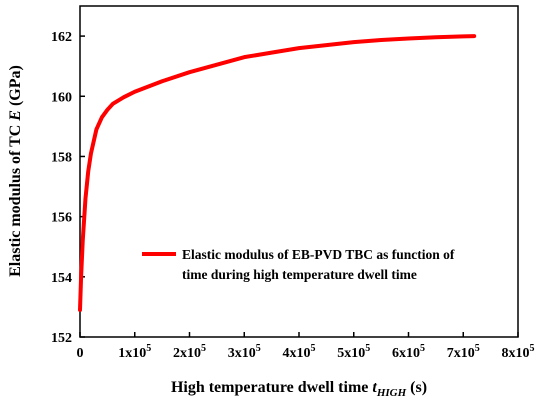 The image size is (550, 406). Describe the element at coordinates (68, 188) in the screenshot. I see `y-axis-ticks: 152 154 156 158 160 162` at that location.